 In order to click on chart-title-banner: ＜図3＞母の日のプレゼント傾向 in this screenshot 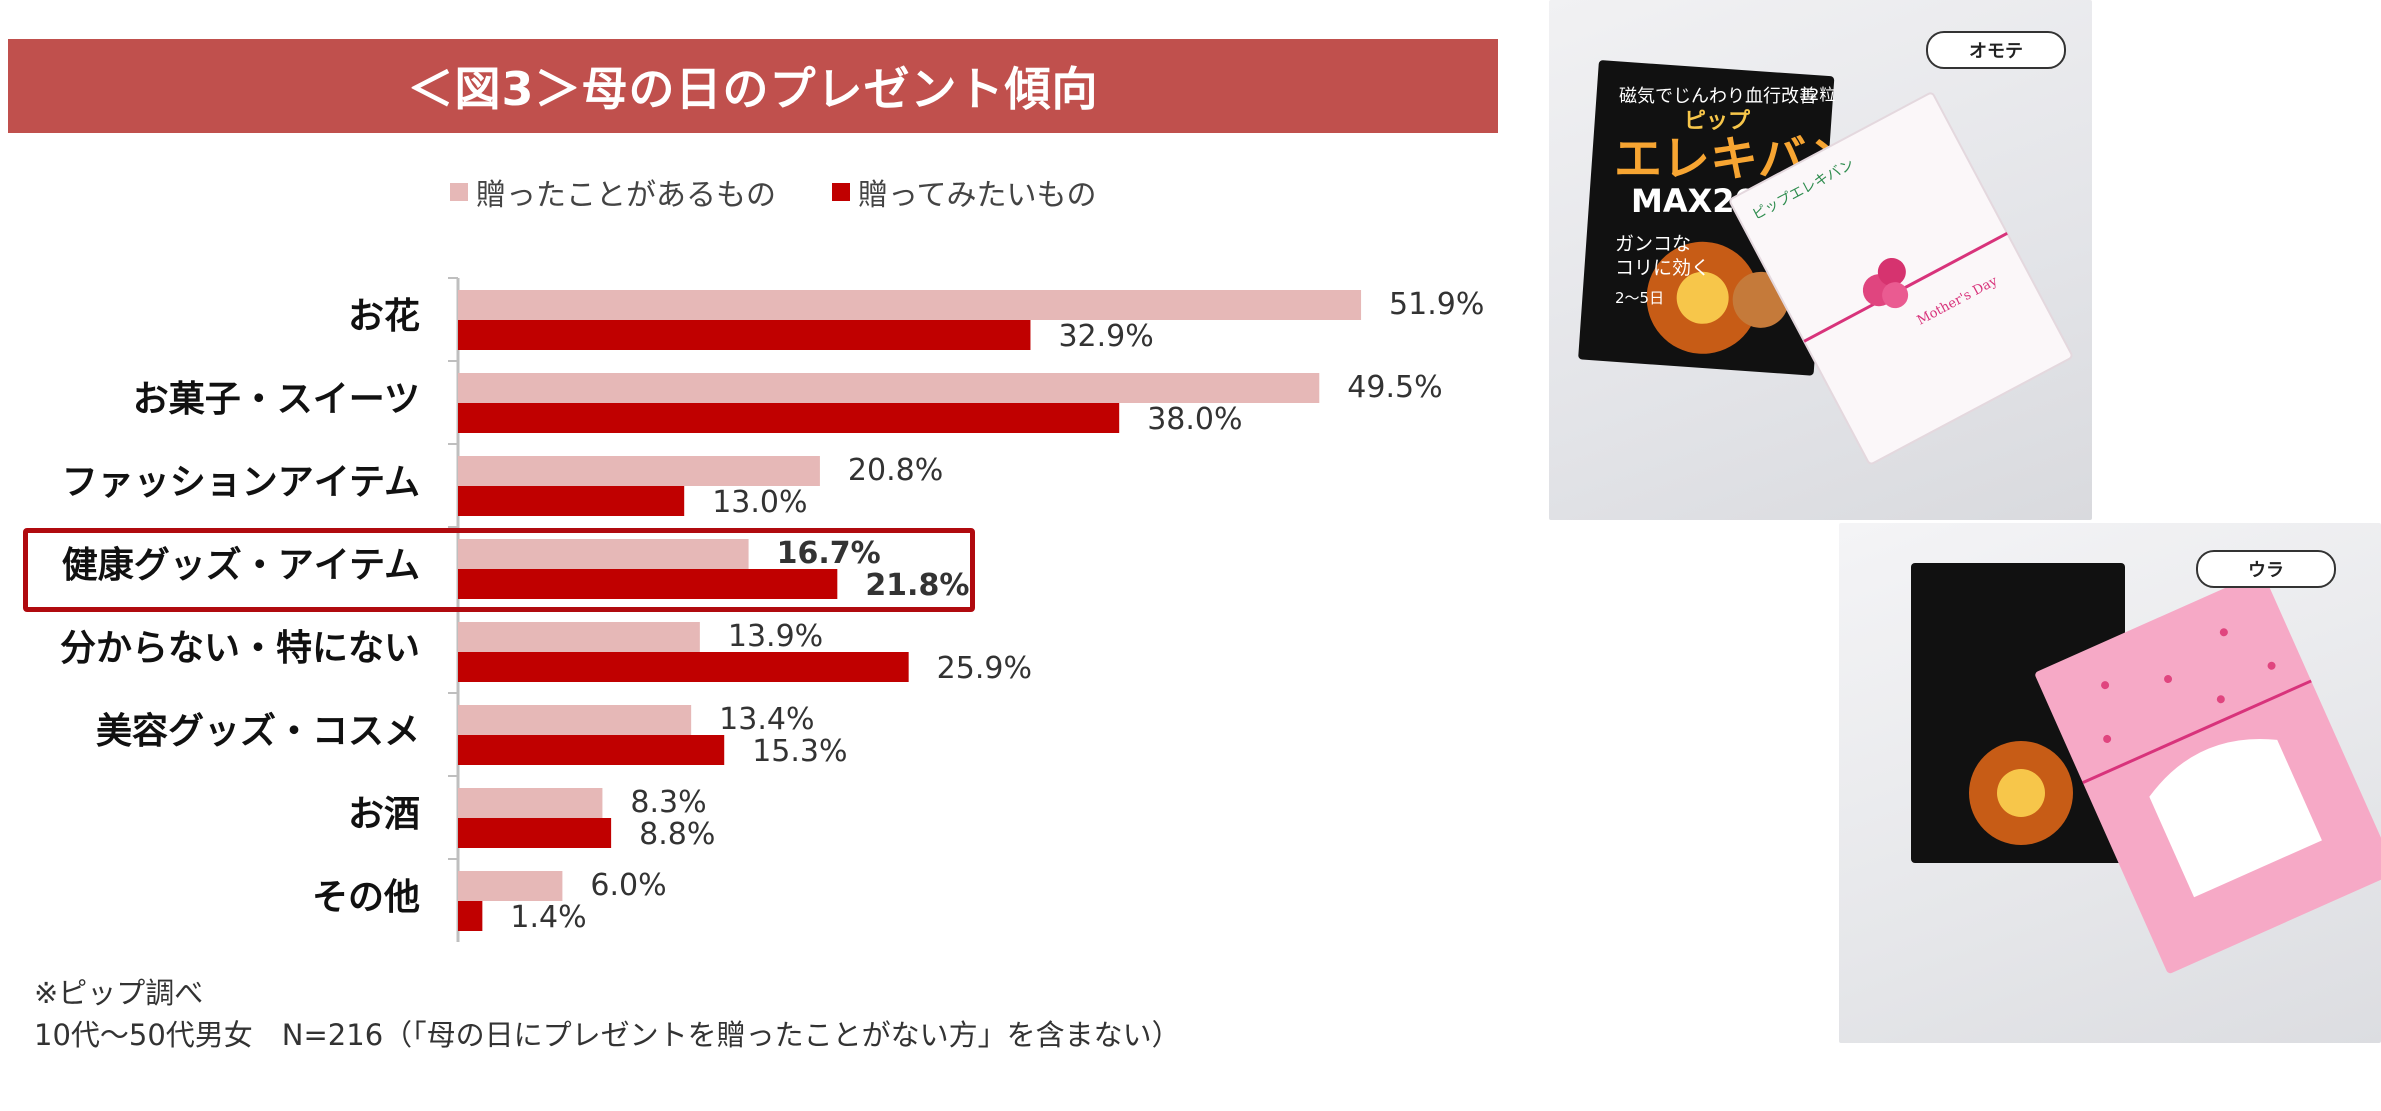, I will do `click(753, 86)`.